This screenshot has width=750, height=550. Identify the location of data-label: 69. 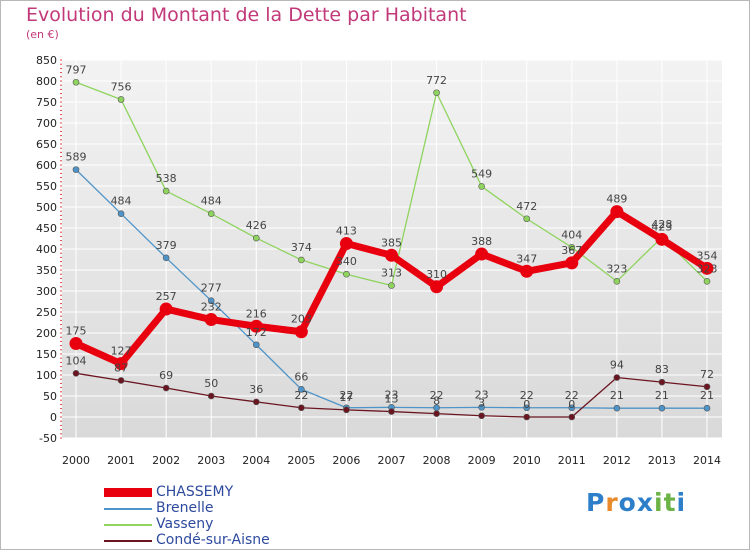
(166, 375).